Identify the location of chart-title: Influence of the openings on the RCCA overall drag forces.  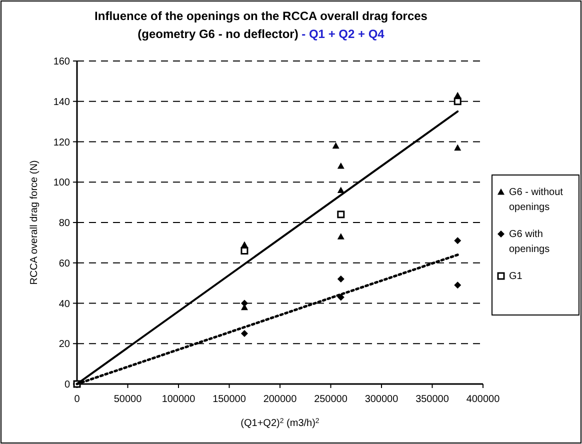
(261, 16).